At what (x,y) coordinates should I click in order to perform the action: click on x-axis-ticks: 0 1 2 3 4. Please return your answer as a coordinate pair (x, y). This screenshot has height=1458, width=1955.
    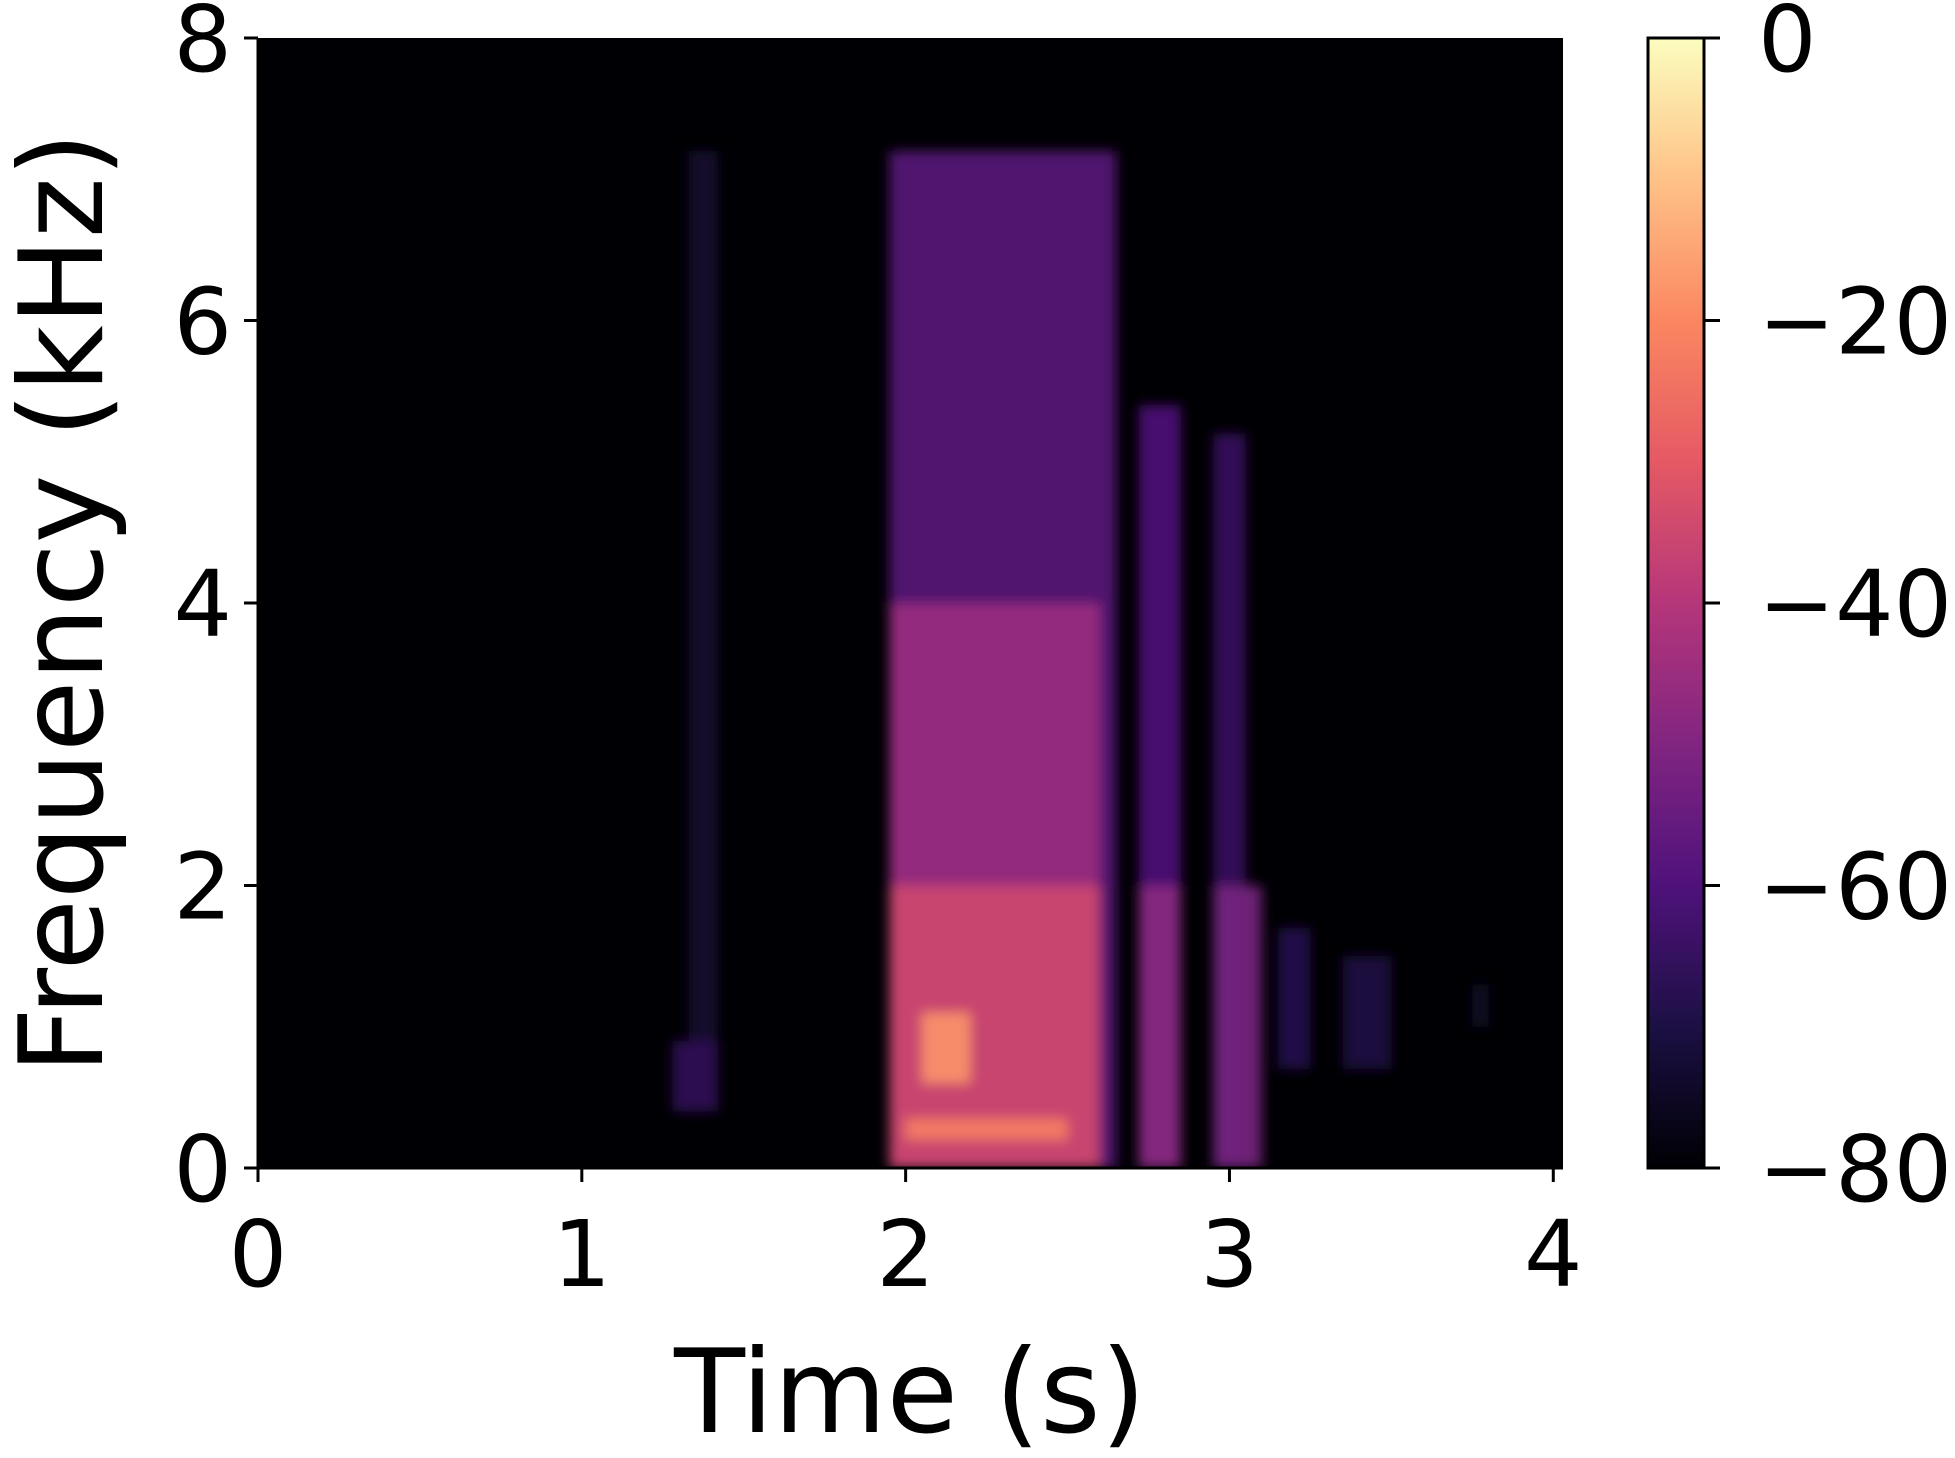
    Looking at the image, I should click on (906, 1238).